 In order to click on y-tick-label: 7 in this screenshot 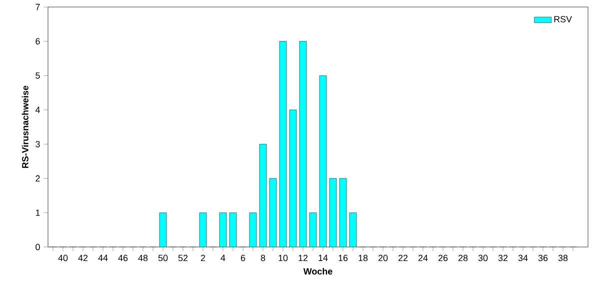, I will do `click(38, 7)`.